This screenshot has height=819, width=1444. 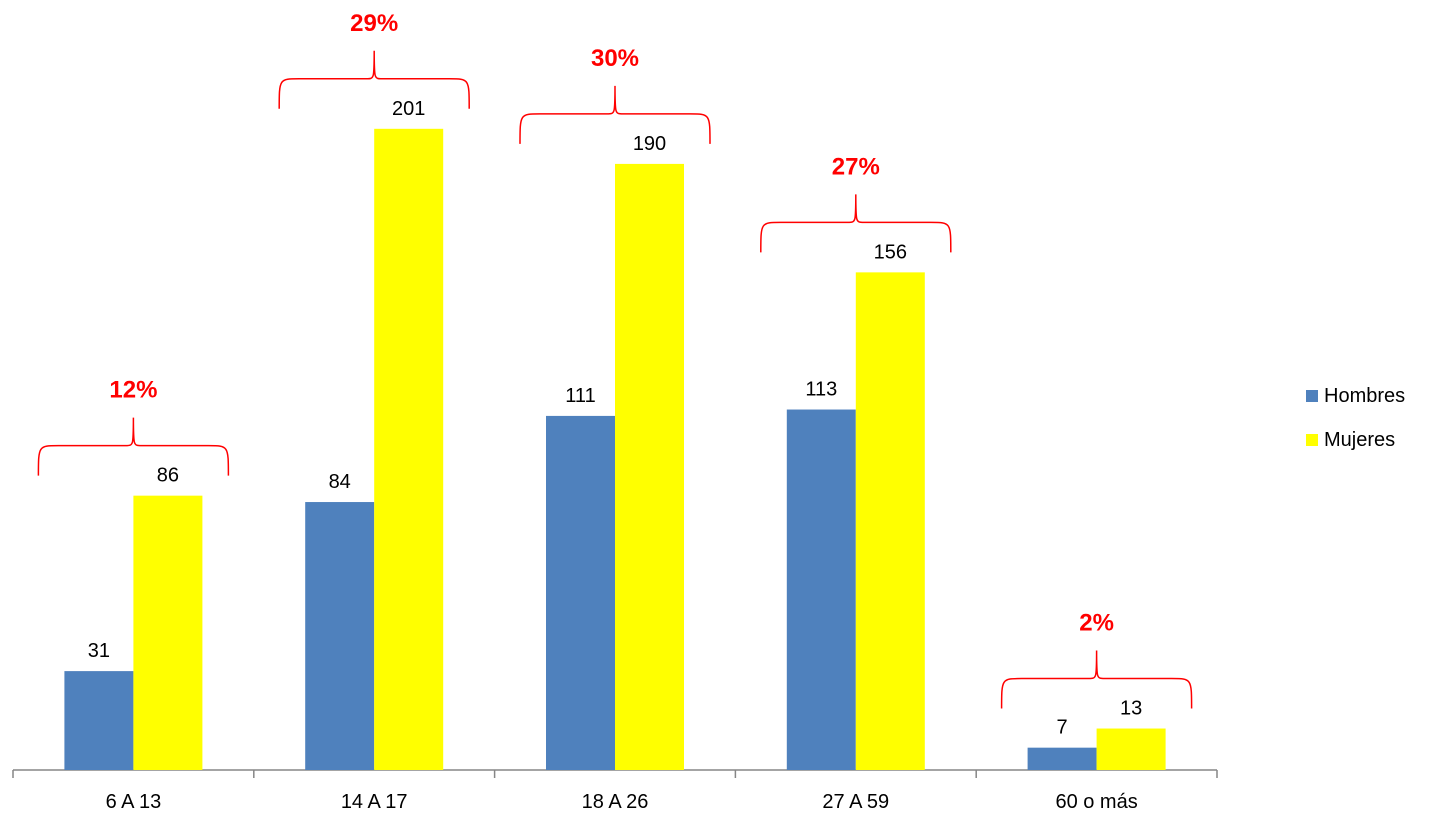 What do you see at coordinates (1365, 395) in the screenshot?
I see `legend-label-hombres: Hombres` at bounding box center [1365, 395].